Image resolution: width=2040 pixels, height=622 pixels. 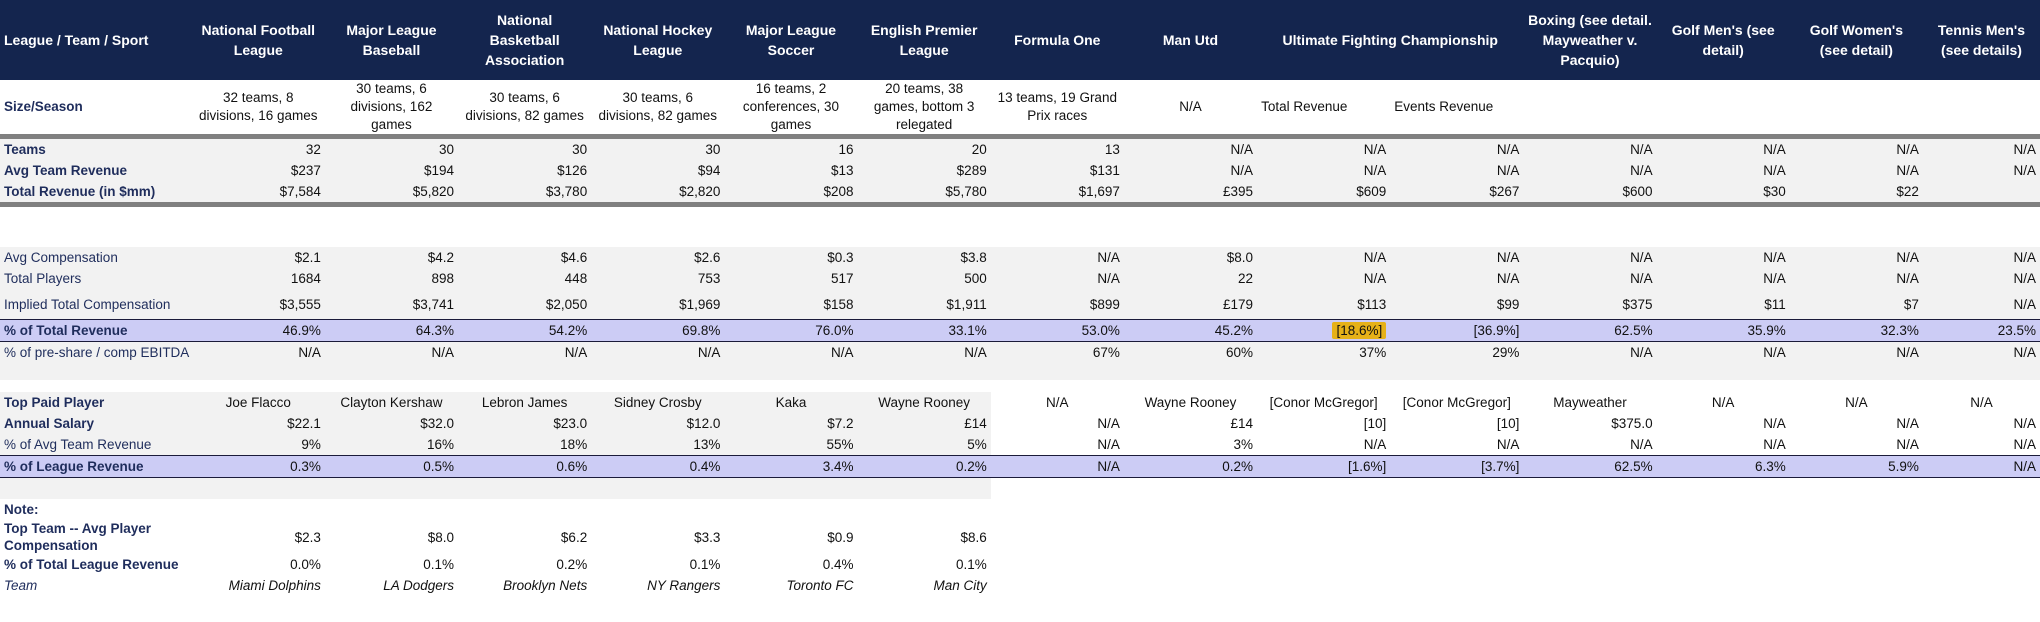 What do you see at coordinates (525, 402) in the screenshot?
I see `cell: Lebron James` at bounding box center [525, 402].